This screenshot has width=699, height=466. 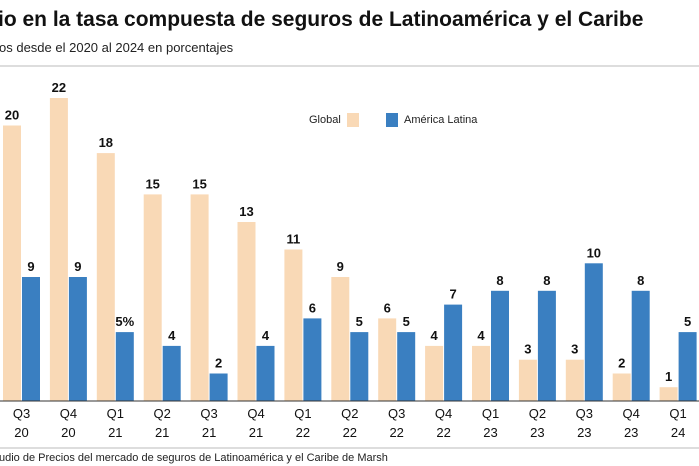 I want to click on legend-swatch-global, so click(x=353, y=120).